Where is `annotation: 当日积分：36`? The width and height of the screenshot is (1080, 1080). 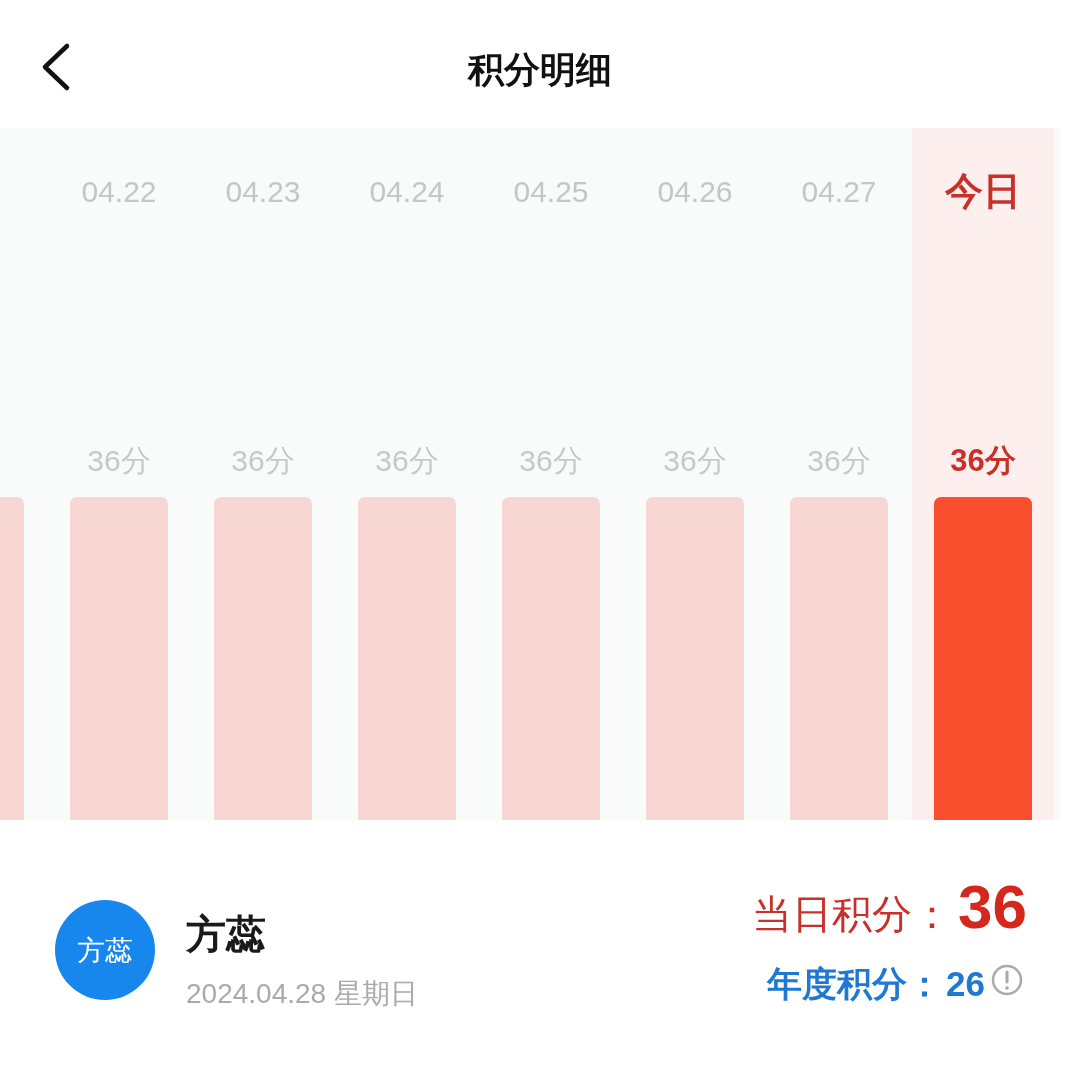 annotation: 当日积分：36 is located at coordinates (889, 906).